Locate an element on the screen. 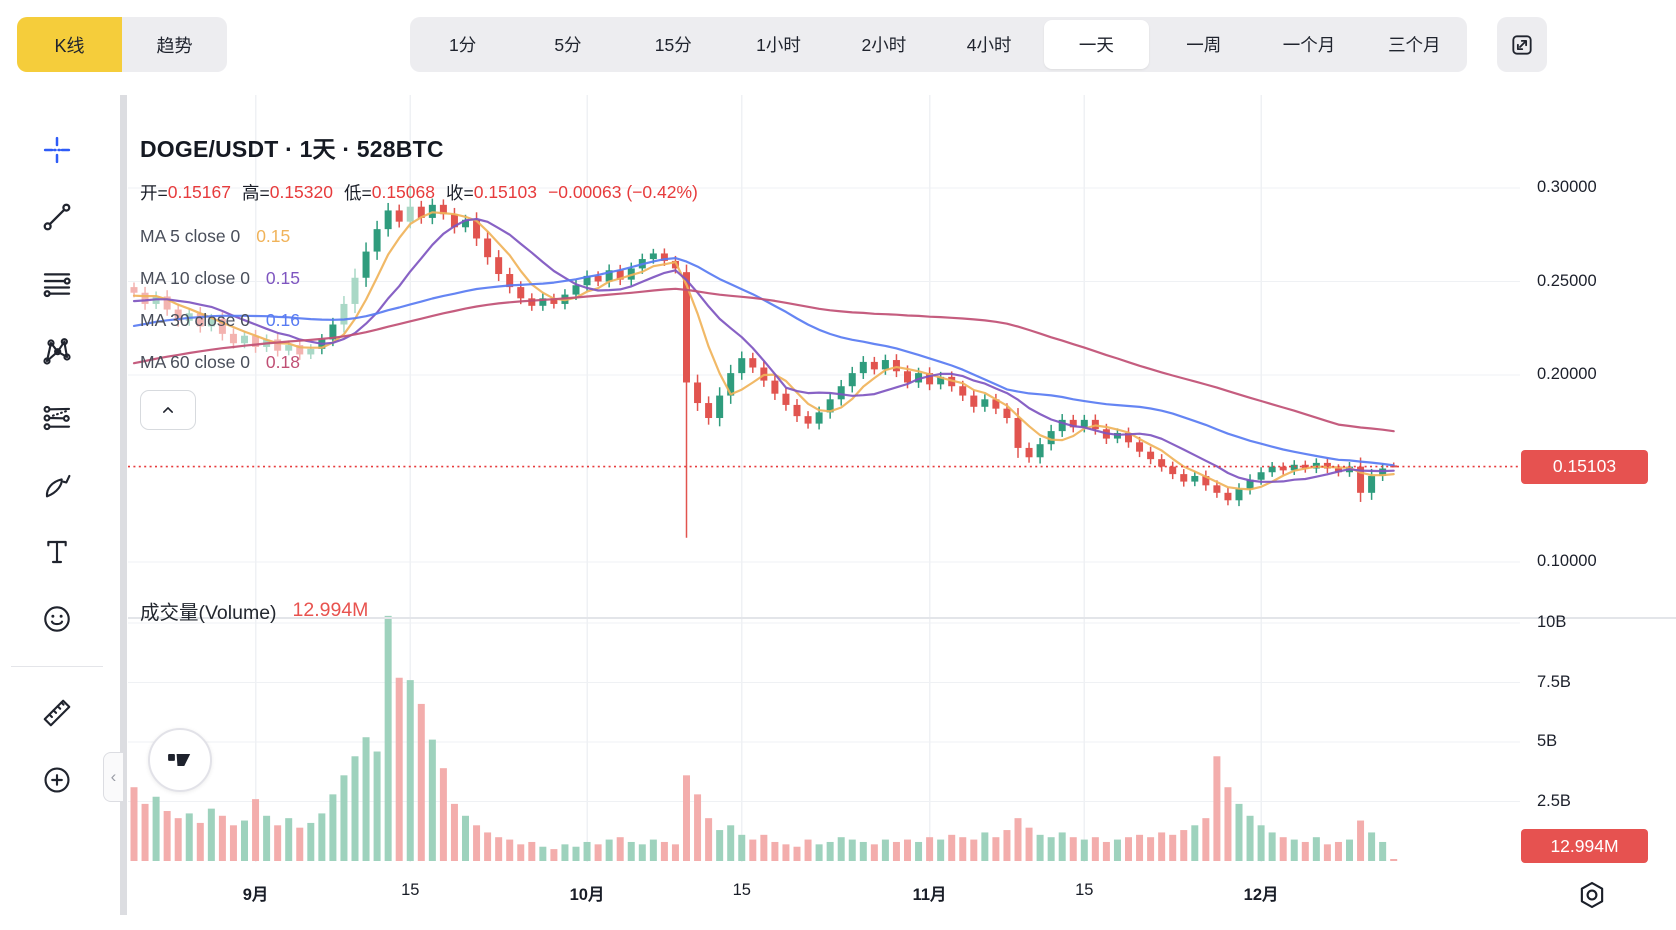  brush-tool-button is located at coordinates (57, 485).